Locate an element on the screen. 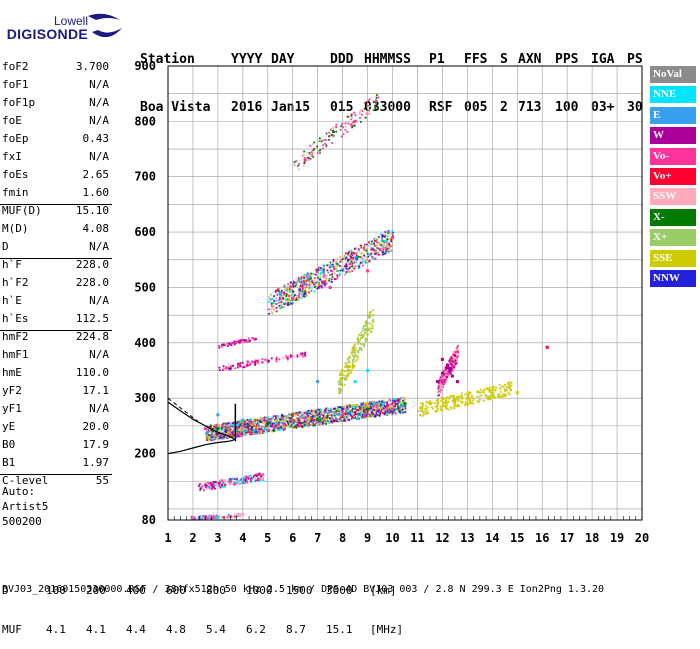  param-row: foE N/A is located at coordinates (56, 123).